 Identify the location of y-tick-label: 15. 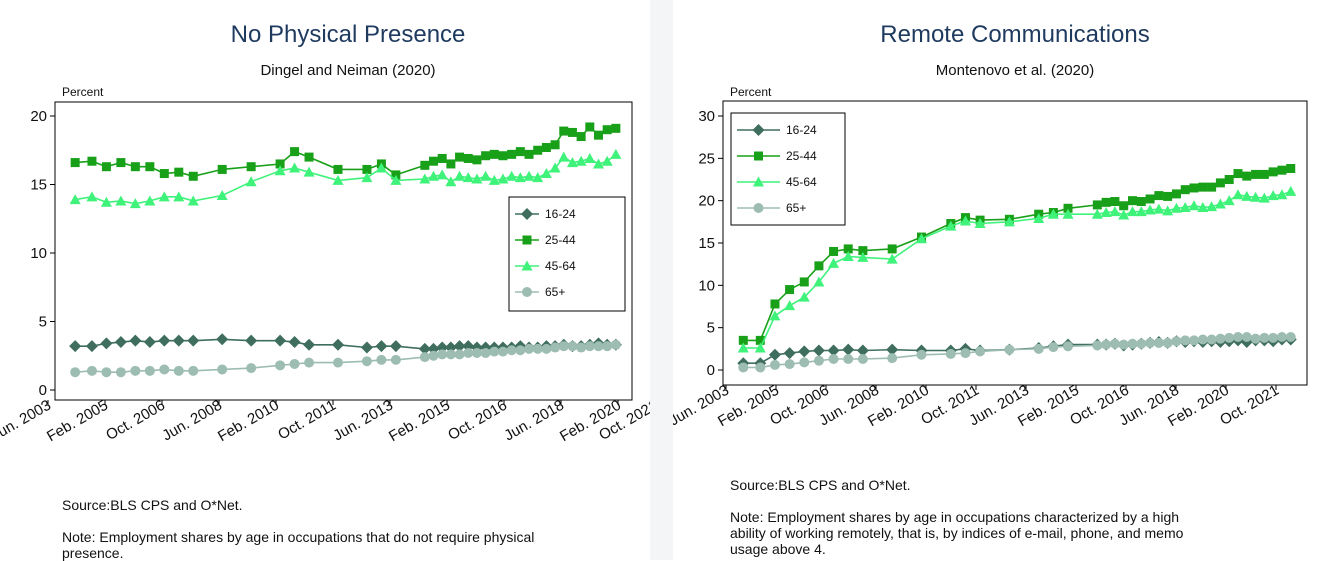
(706, 243).